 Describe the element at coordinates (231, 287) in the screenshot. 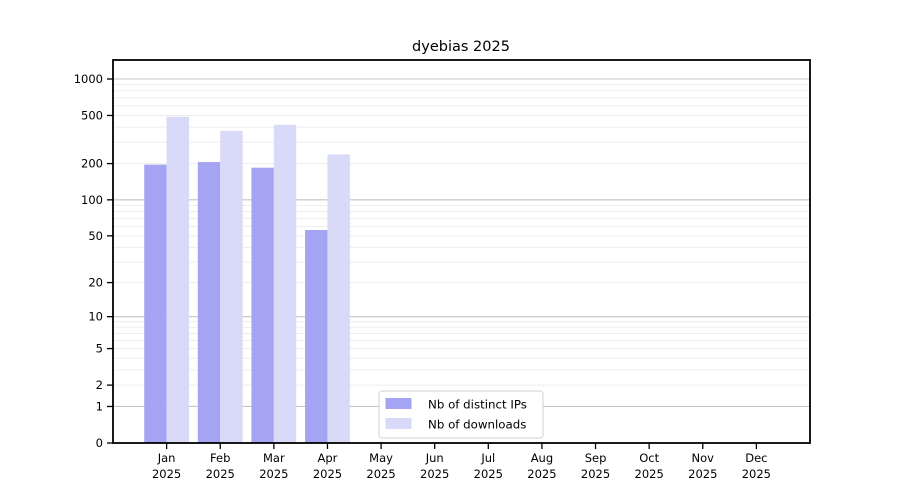

I see `bar-nb-of-downloads-feb` at that location.